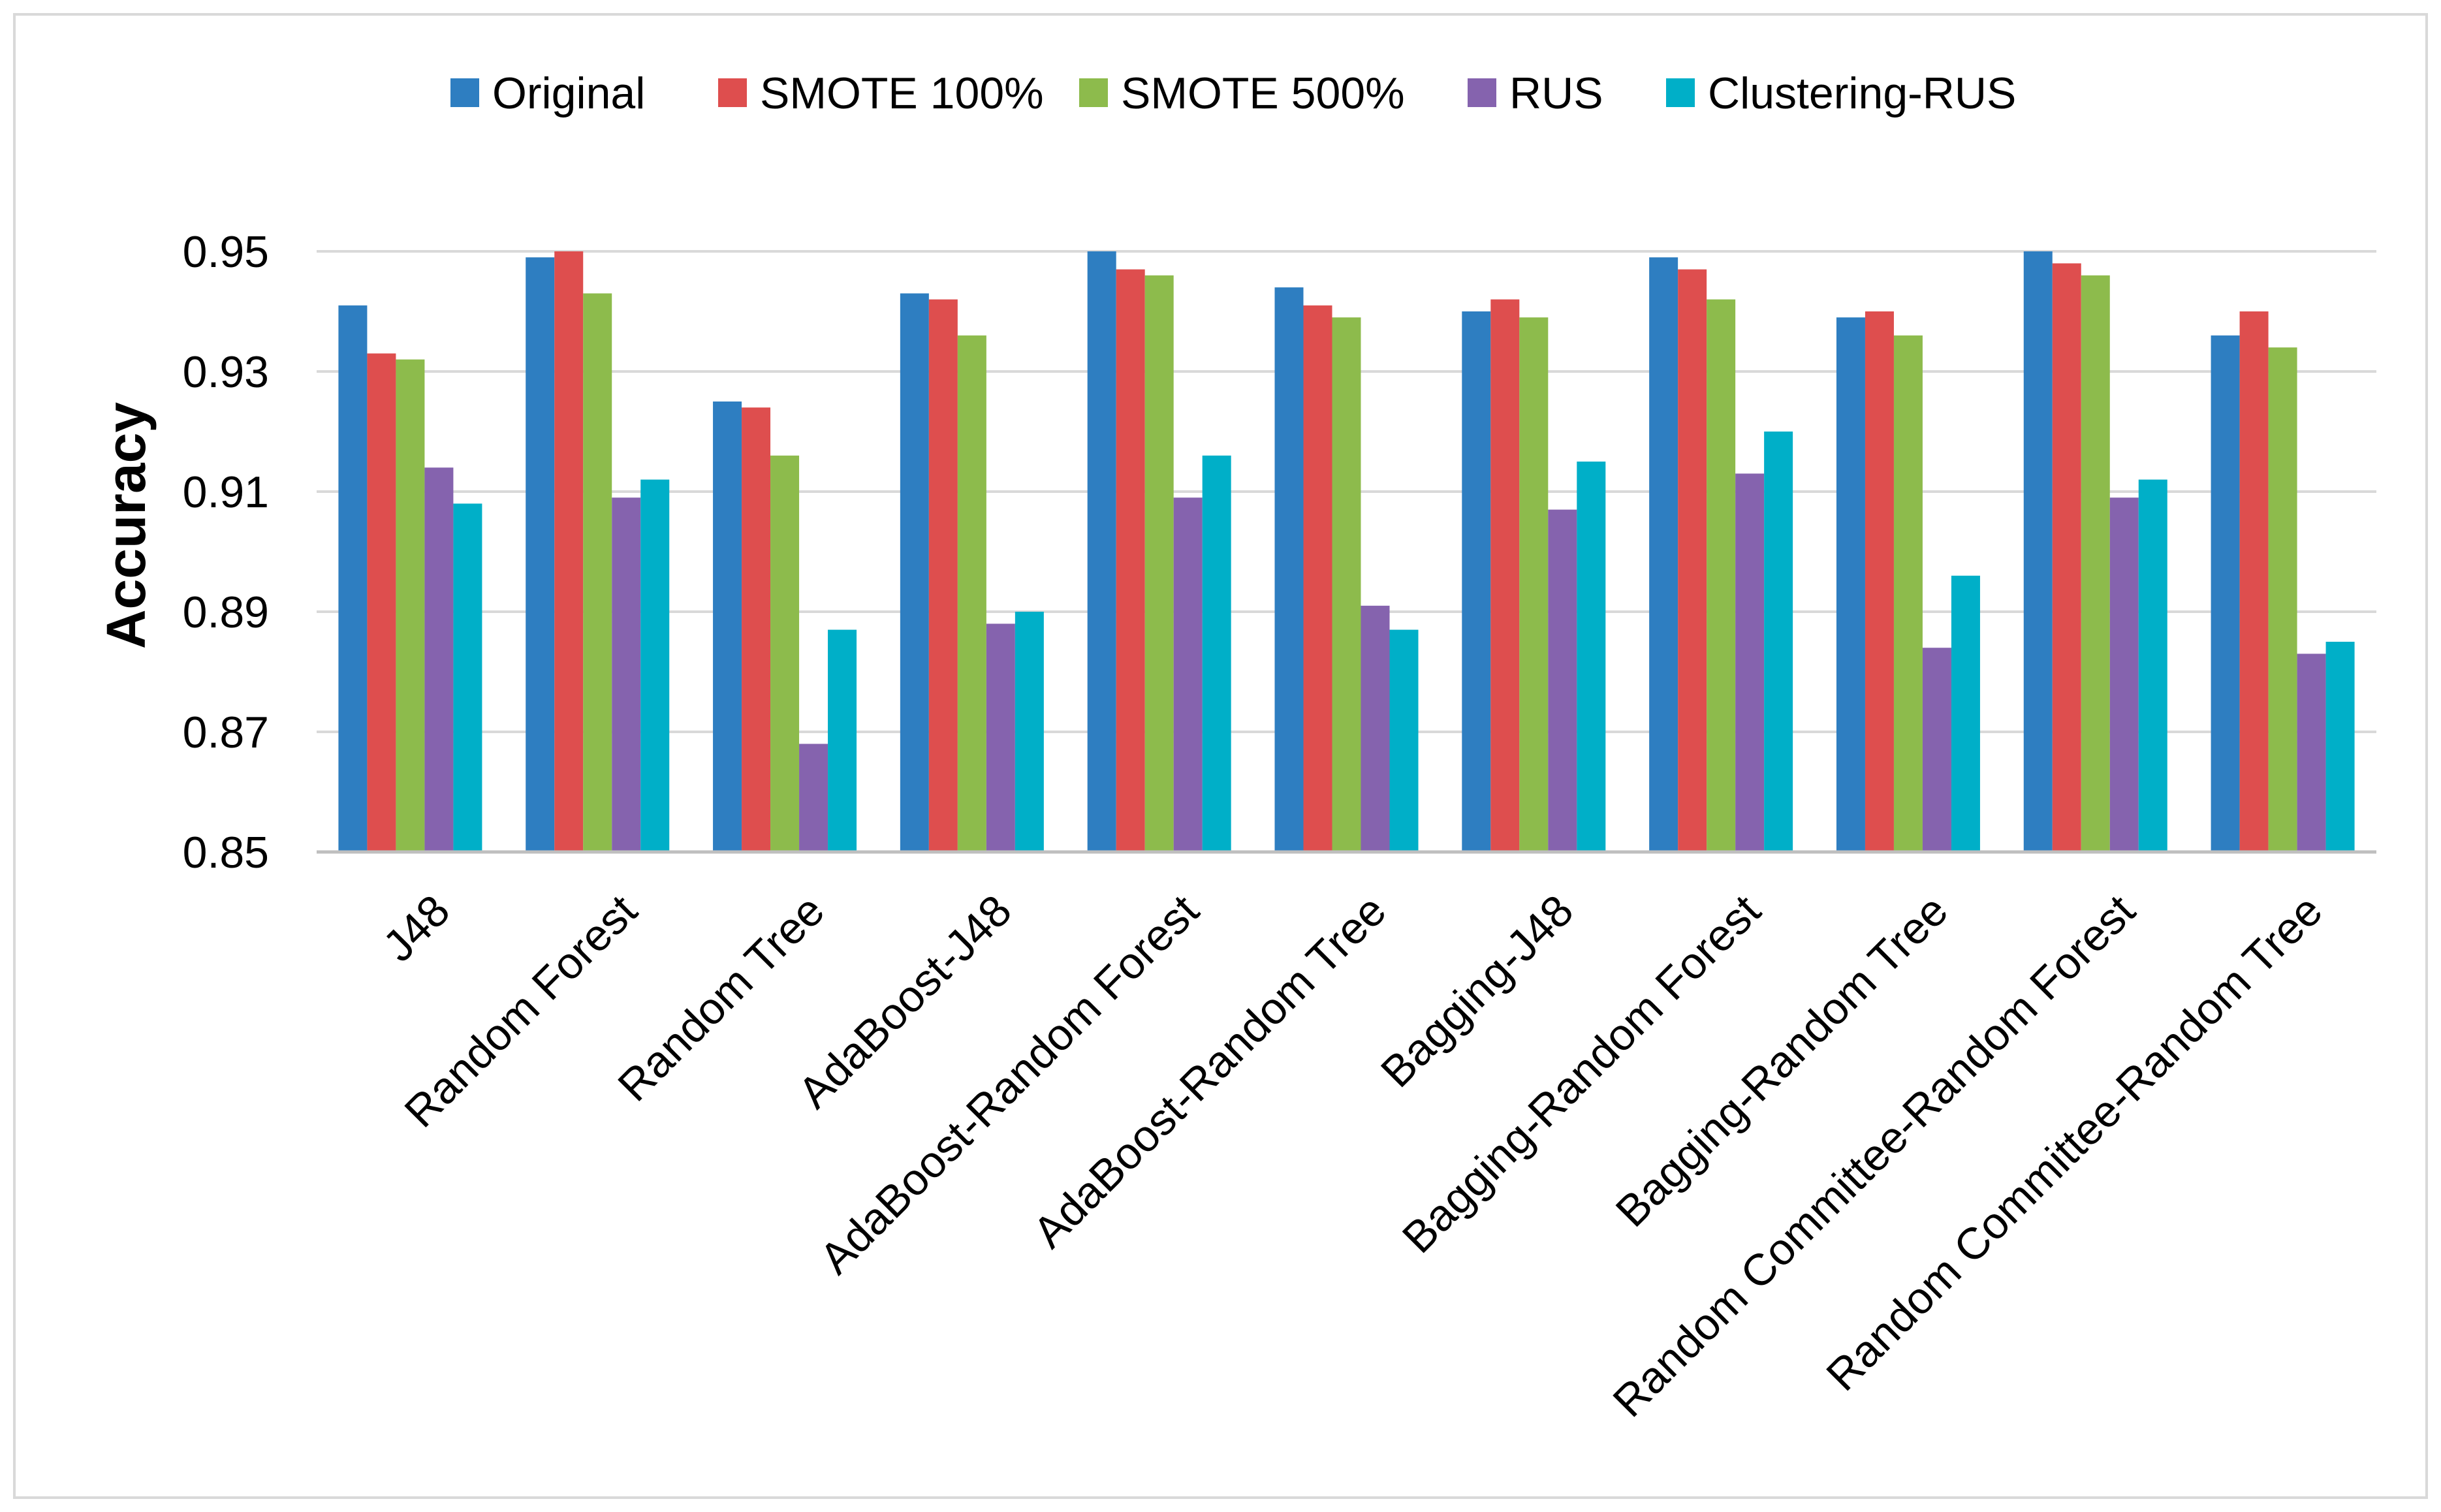 This screenshot has height=1512, width=2441. What do you see at coordinates (1556, 93) in the screenshot?
I see `legend-label: RUS` at bounding box center [1556, 93].